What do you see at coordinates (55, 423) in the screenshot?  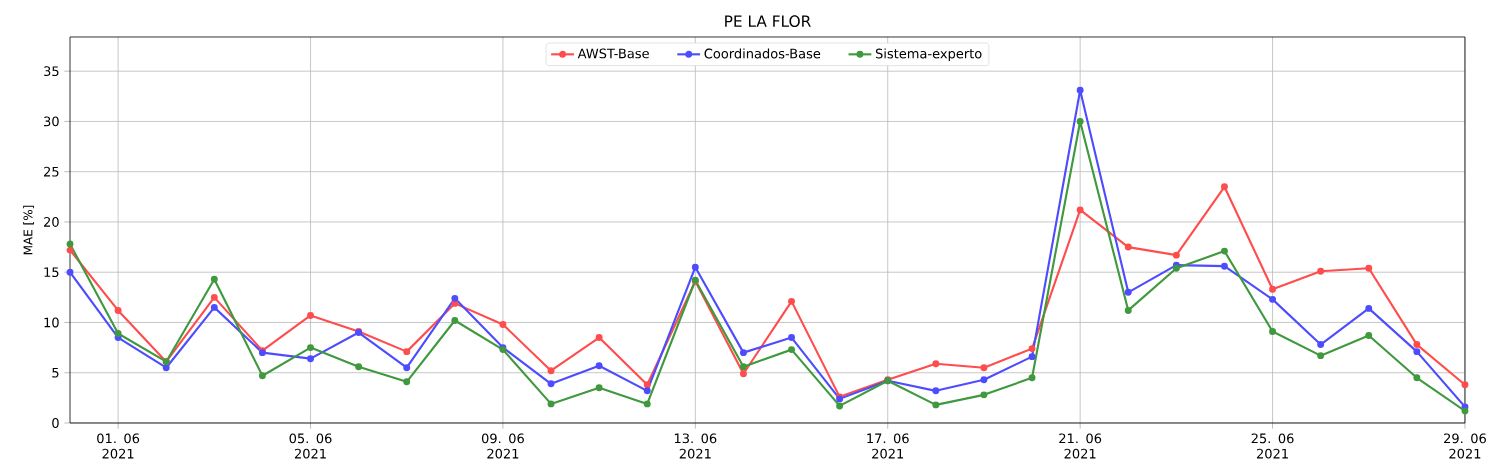 I see `y-tick-label: 0` at bounding box center [55, 423].